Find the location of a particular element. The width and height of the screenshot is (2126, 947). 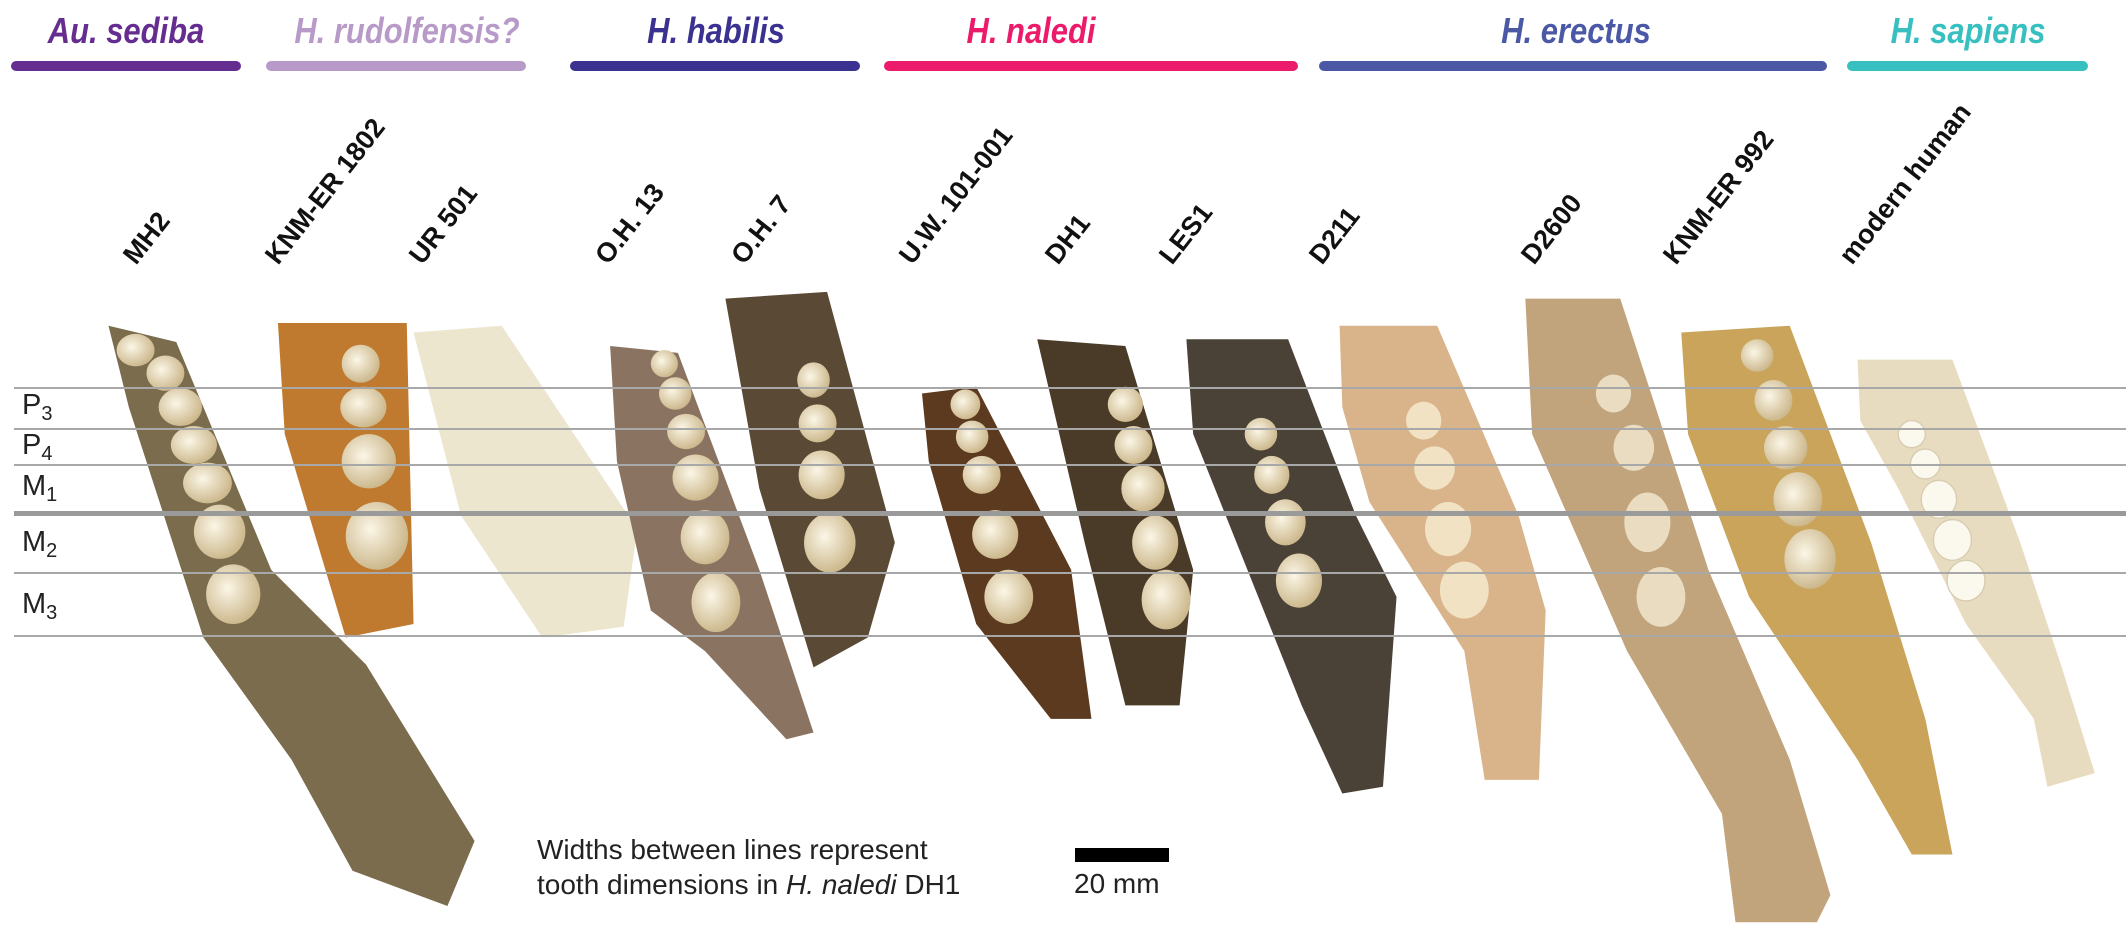

species-bar-h-sapiens is located at coordinates (1967, 66).